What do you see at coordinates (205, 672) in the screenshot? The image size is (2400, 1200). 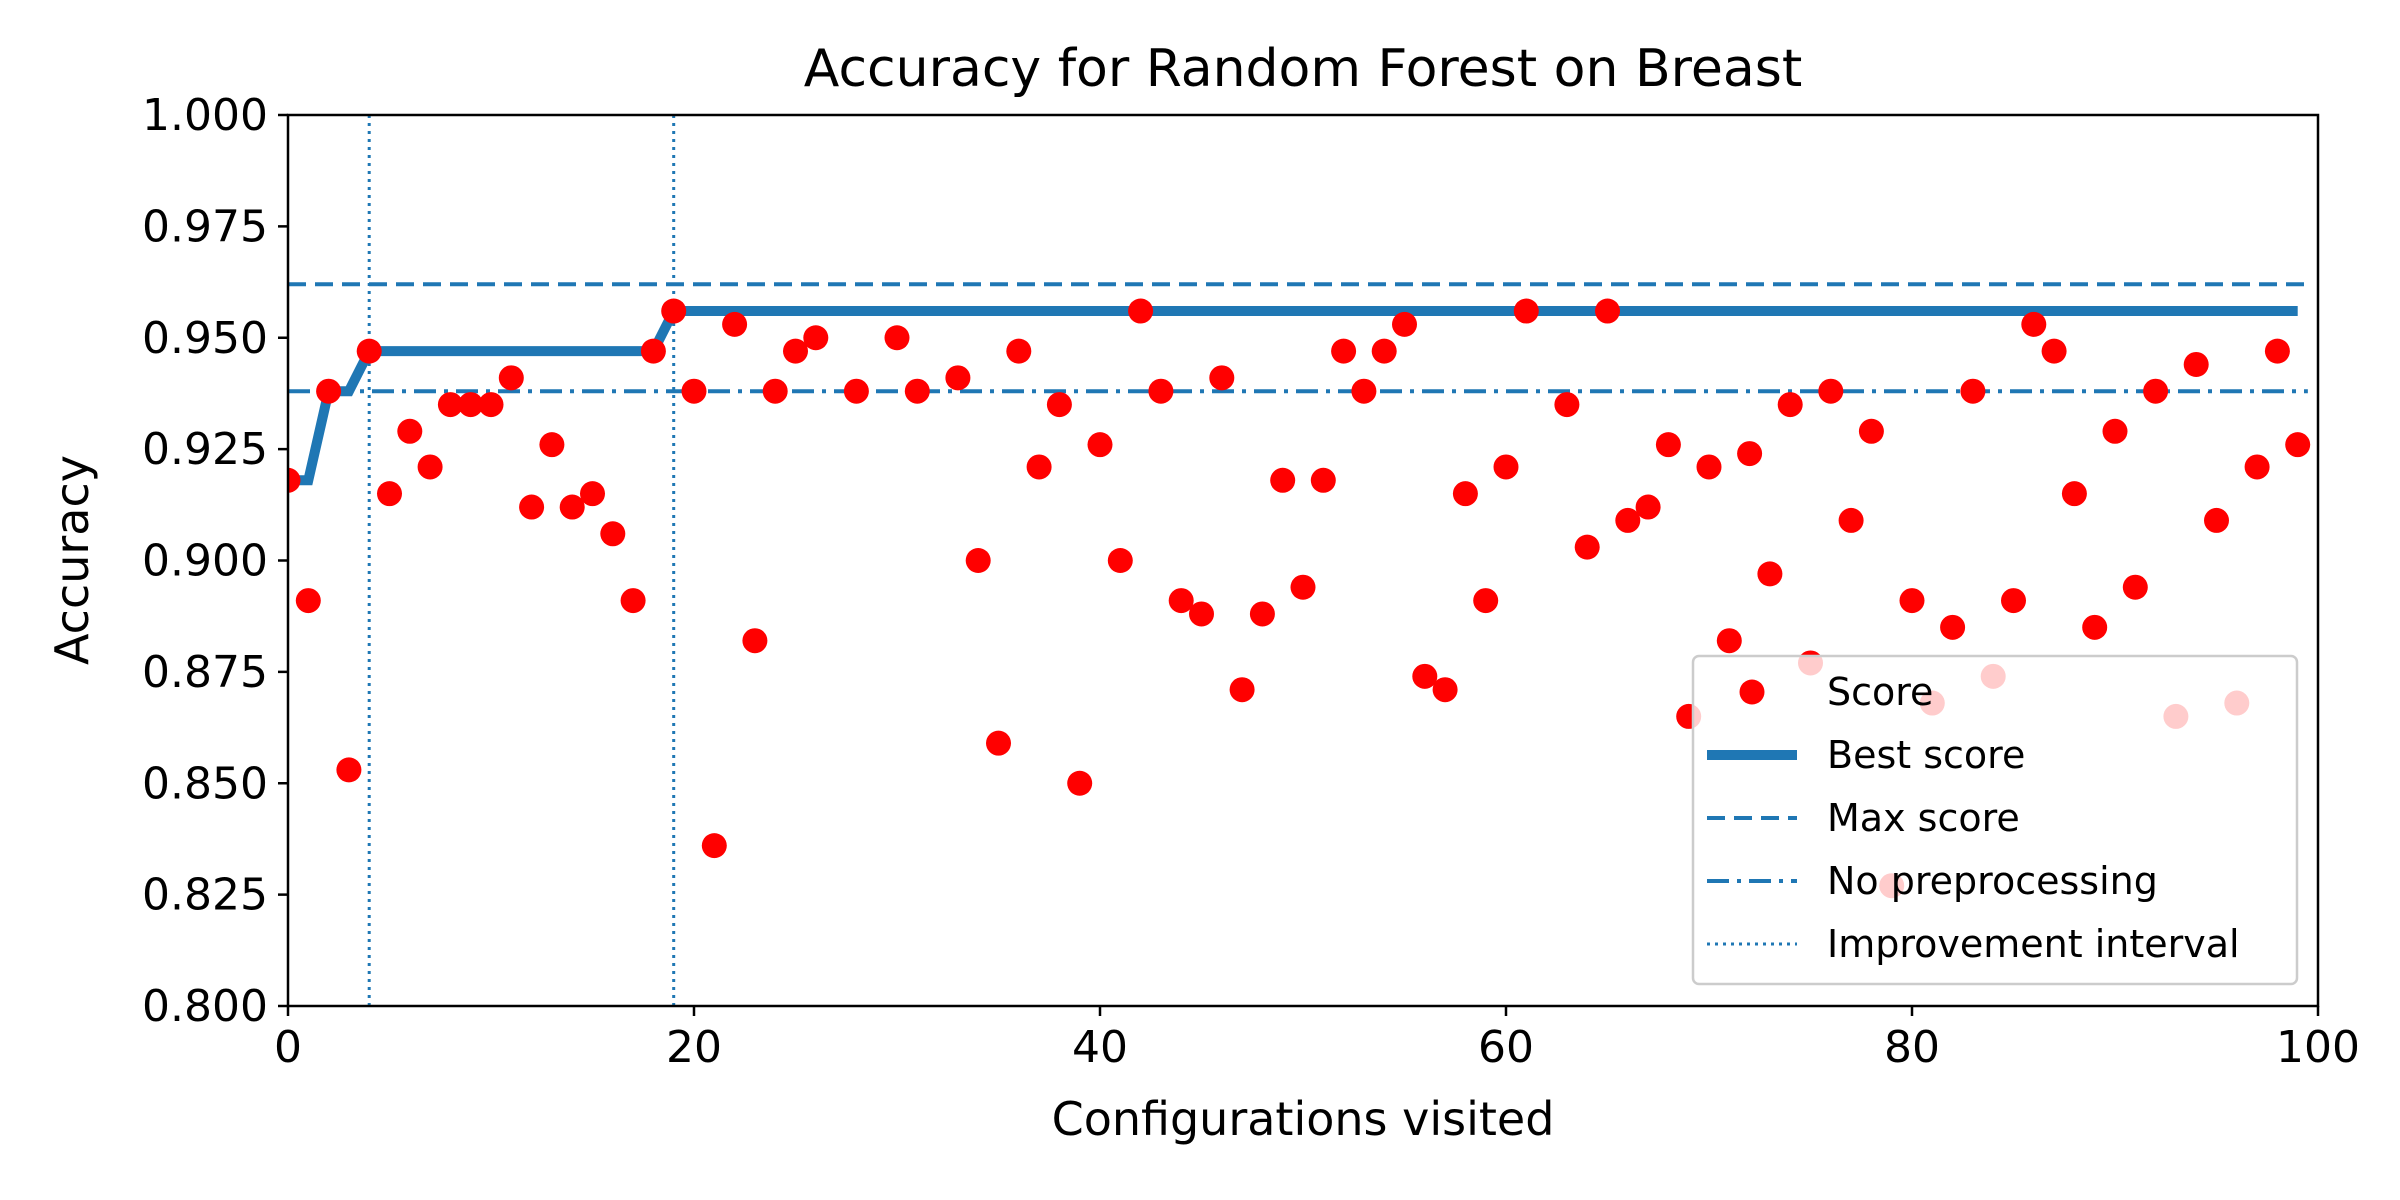 I see `y-tick-label: 0.875` at bounding box center [205, 672].